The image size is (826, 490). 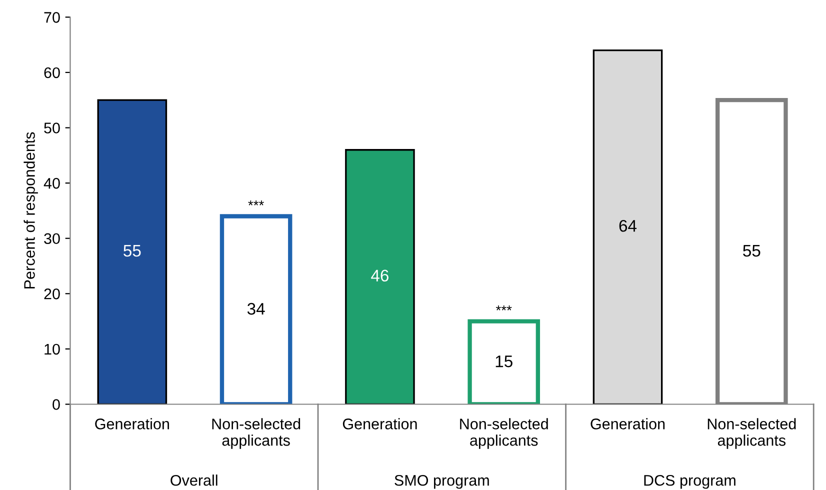 I want to click on data-label: 64, so click(x=628, y=226).